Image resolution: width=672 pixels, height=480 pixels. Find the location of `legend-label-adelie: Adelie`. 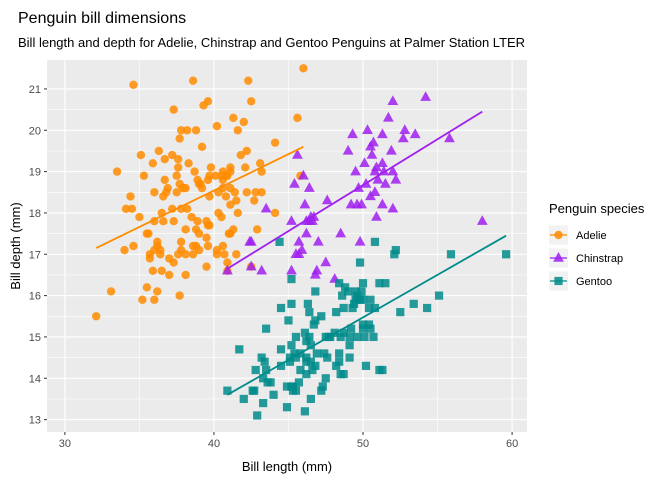

legend-label-adelie: Adelie is located at coordinates (591, 236).